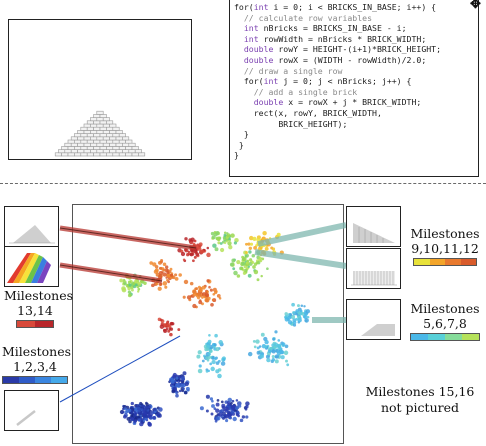  Describe the element at coordinates (241, 134) in the screenshot. I see `code-line: }` at that location.